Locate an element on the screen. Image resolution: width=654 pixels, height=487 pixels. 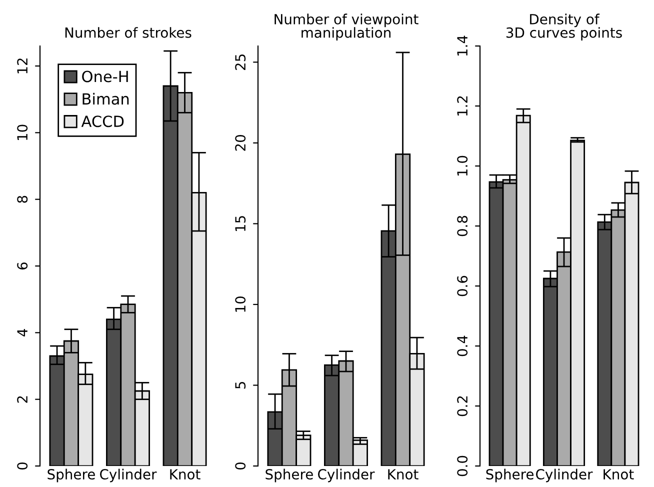
y-tick-label: 25 is located at coordinates (240, 62).